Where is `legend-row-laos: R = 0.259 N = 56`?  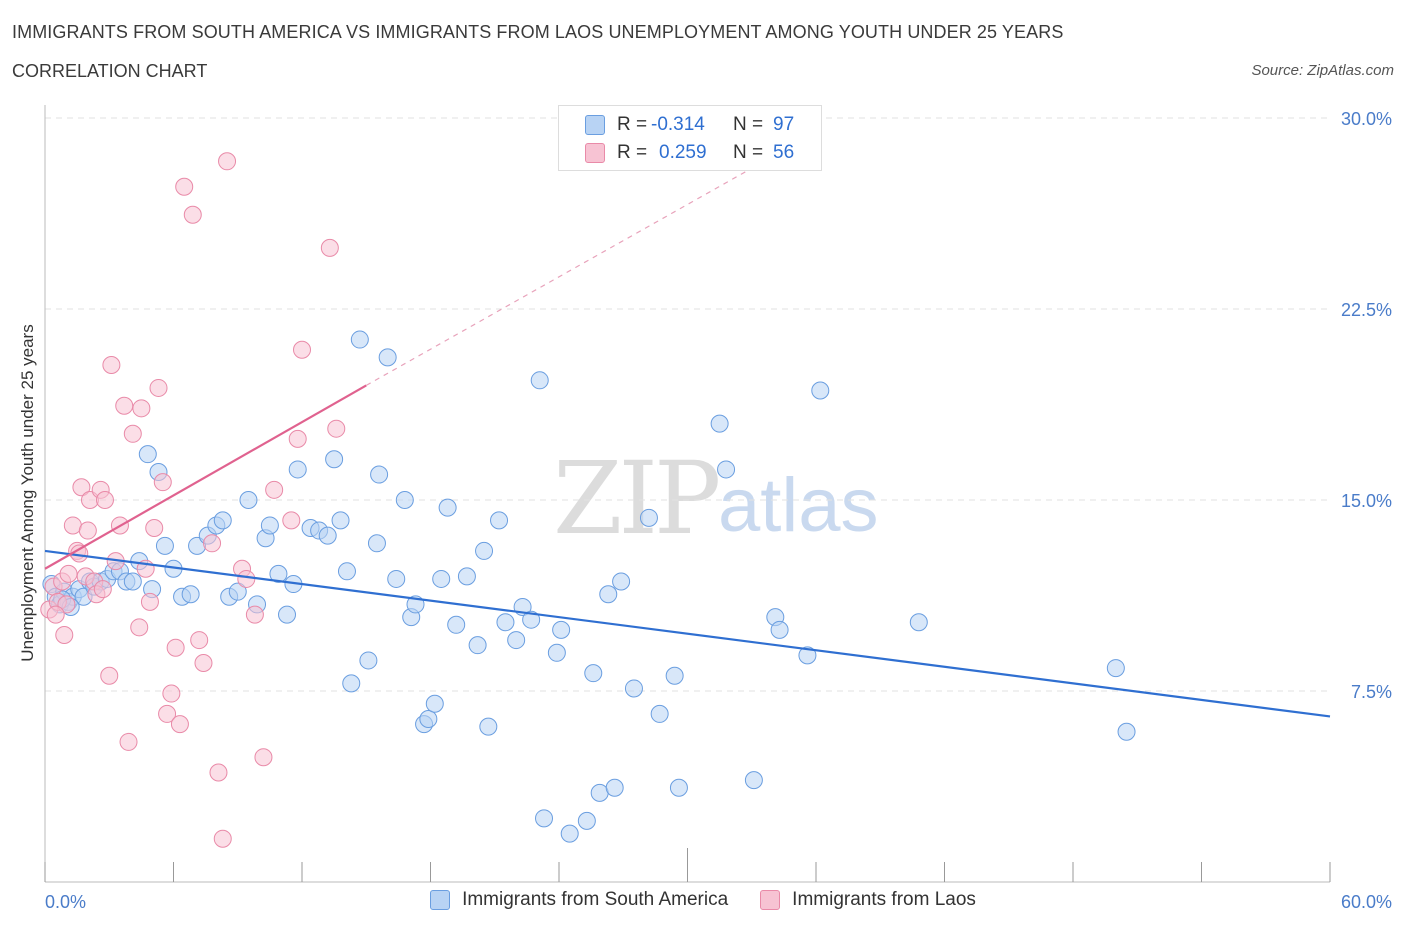
legend-row-laos: R = 0.259 N = 56 is located at coordinates (689, 153).